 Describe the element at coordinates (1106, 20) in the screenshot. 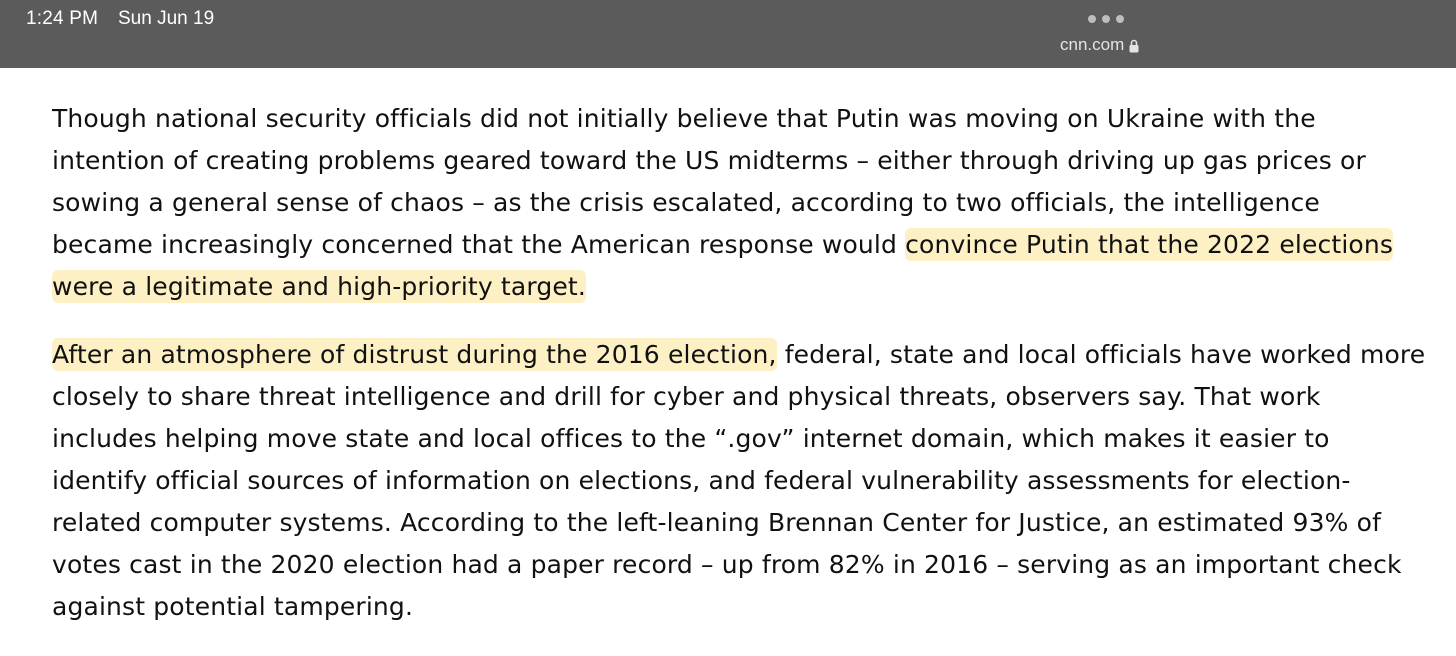

I see `more-dots-icon` at that location.